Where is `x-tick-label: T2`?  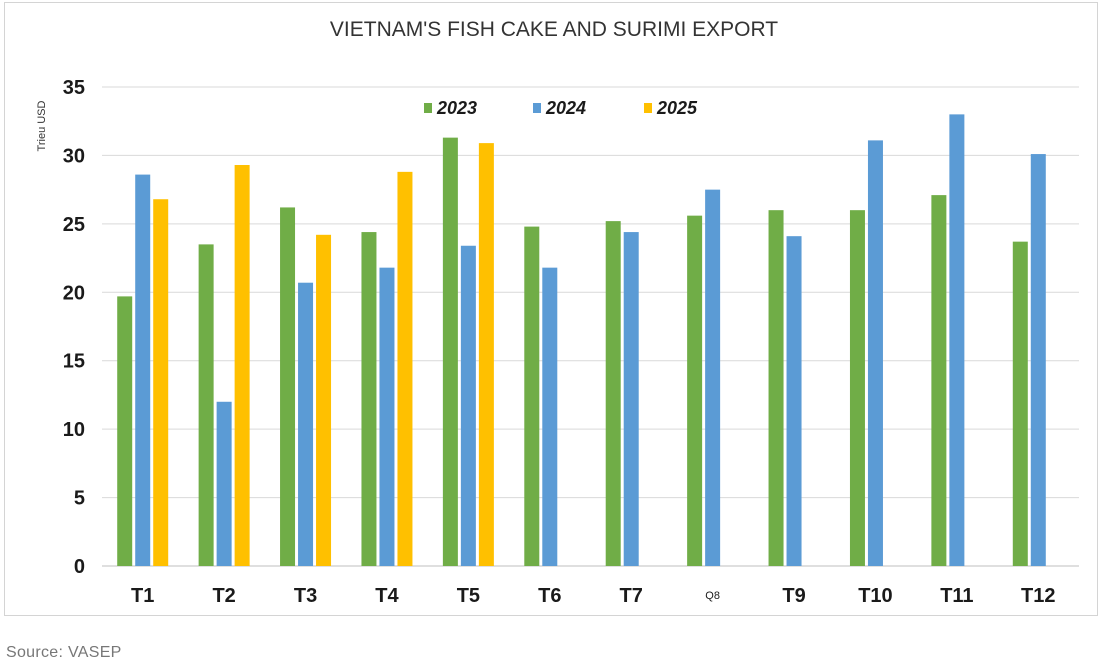 x-tick-label: T2 is located at coordinates (223, 596).